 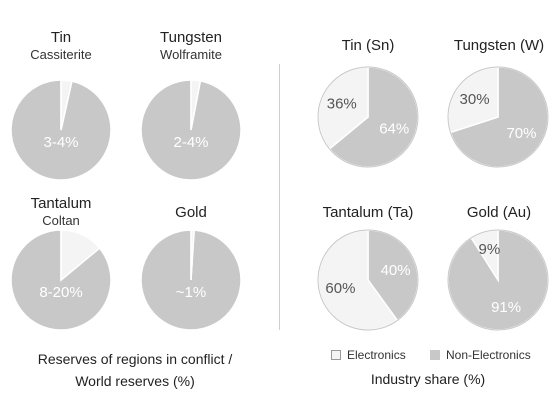 What do you see at coordinates (61, 37) in the screenshot?
I see `chart-title-tin: Tin` at bounding box center [61, 37].